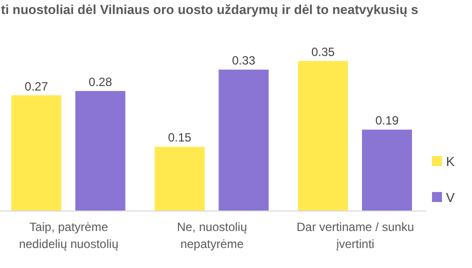  I want to click on data-label: 0.35, so click(323, 52).